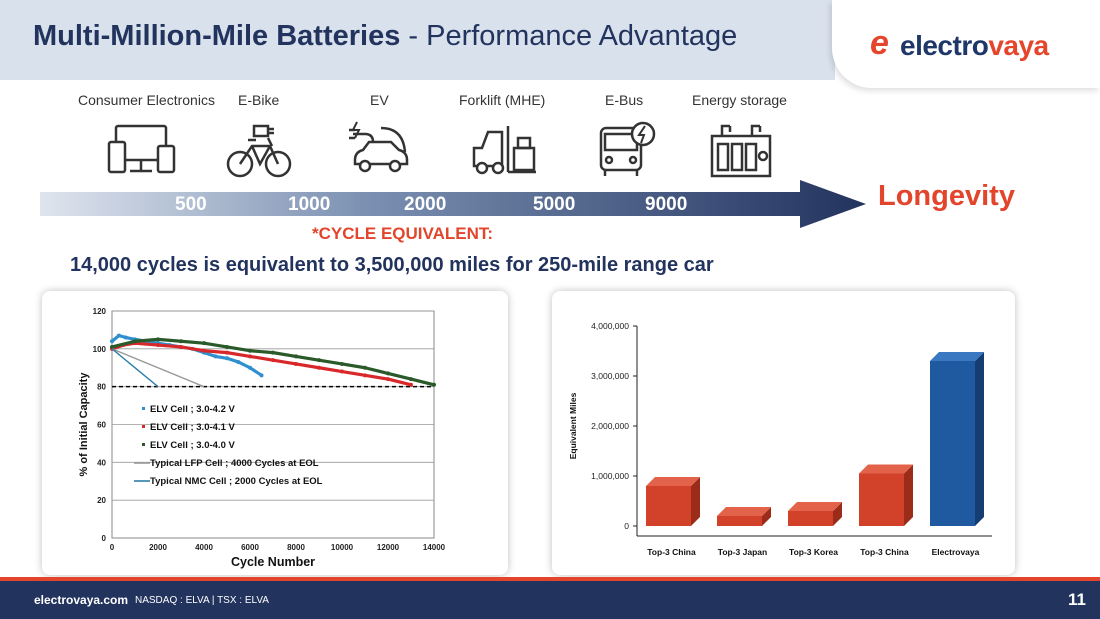 The height and width of the screenshot is (619, 1100). I want to click on category-label: Electrovaya, so click(956, 552).